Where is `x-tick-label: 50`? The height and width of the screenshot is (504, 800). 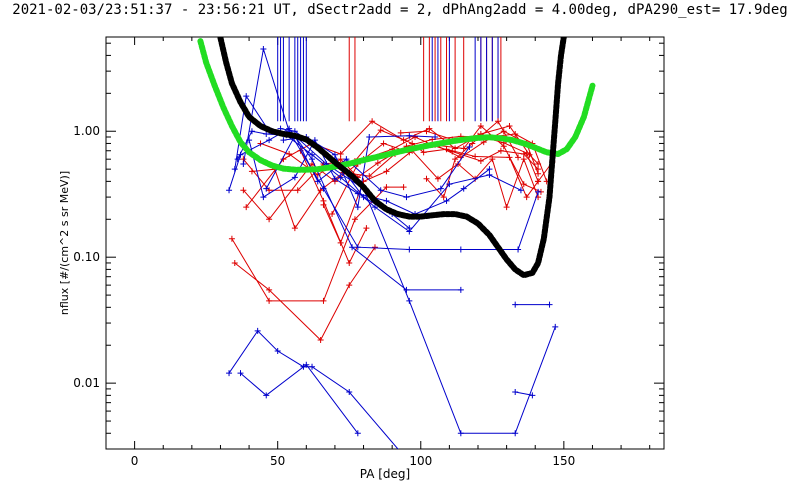 x-tick-label: 50 is located at coordinates (277, 461).